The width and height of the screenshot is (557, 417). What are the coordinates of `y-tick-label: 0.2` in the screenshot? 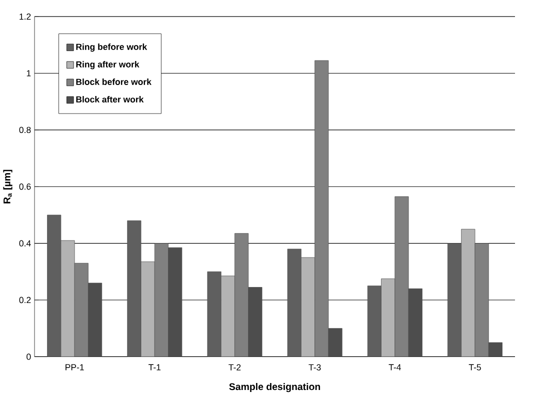 It's located at (25, 300).